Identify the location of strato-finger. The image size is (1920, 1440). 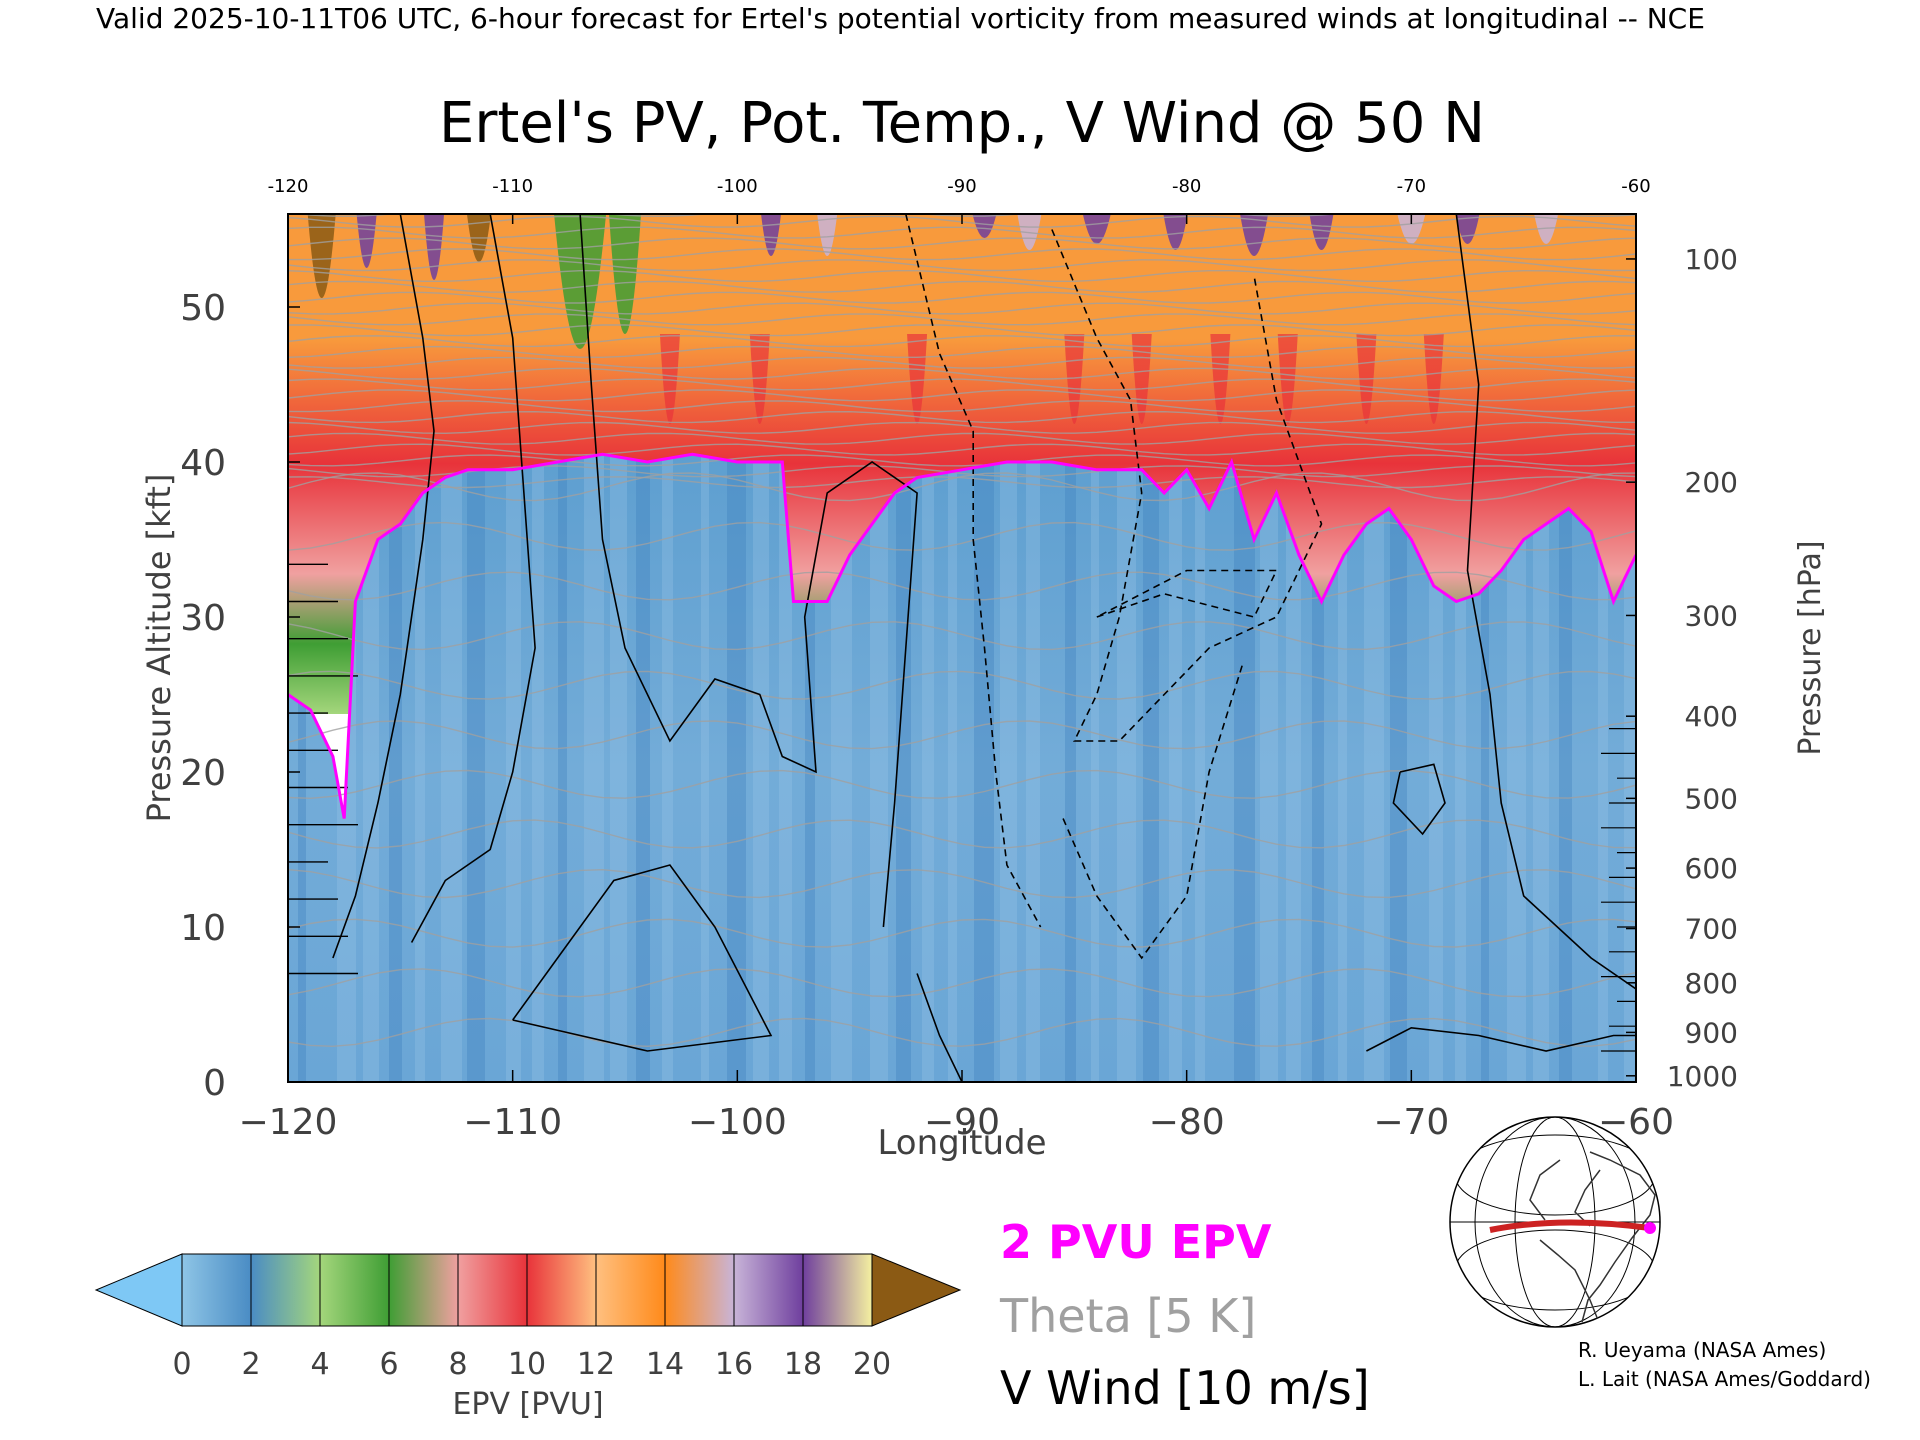
(1287, 379).